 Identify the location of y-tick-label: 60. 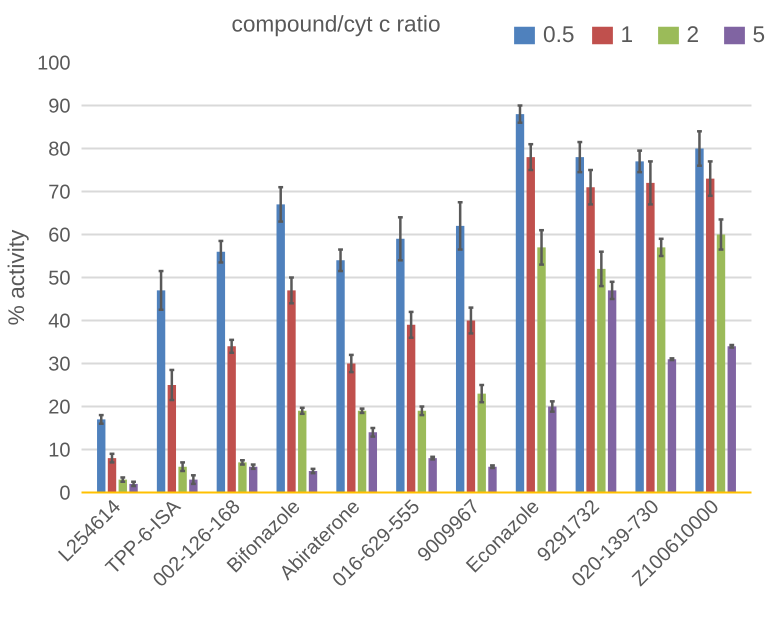
(59, 235).